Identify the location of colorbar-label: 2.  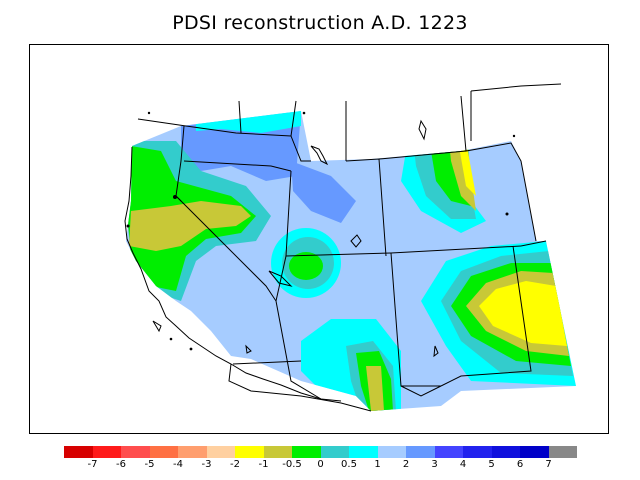
(406, 464).